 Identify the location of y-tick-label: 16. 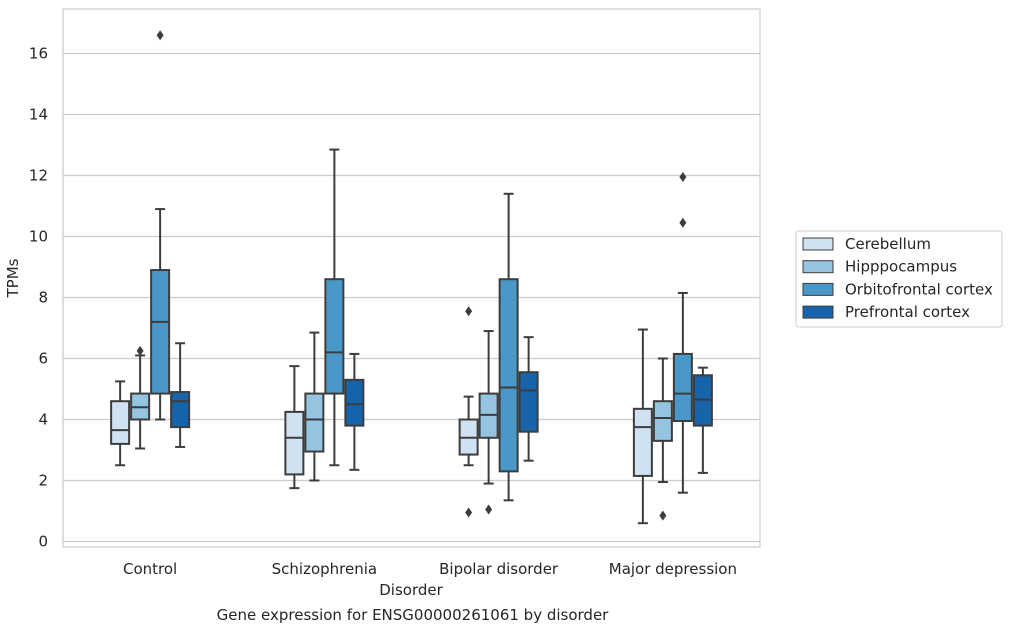
(38, 54).